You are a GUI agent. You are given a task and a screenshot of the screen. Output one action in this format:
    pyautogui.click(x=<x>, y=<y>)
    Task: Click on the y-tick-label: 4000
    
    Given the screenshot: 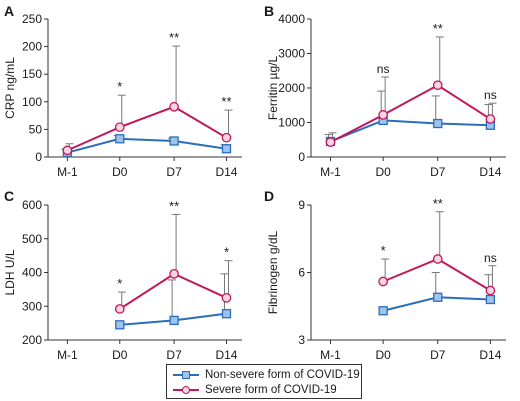 What is the action you would take?
    pyautogui.click(x=291, y=19)
    